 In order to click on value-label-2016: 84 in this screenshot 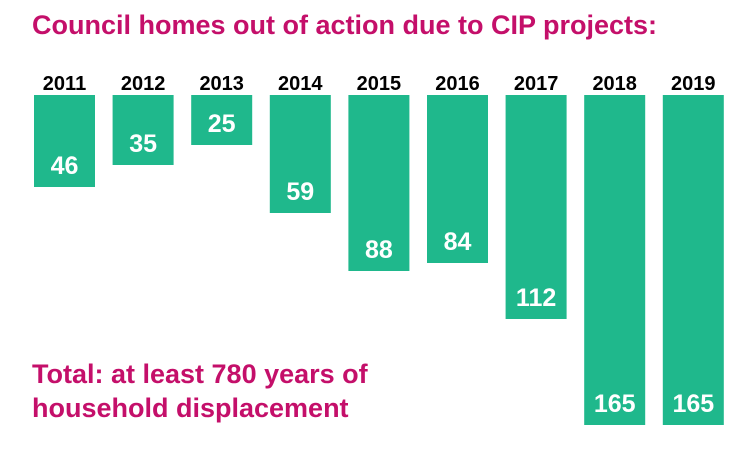, I will do `click(458, 242)`.